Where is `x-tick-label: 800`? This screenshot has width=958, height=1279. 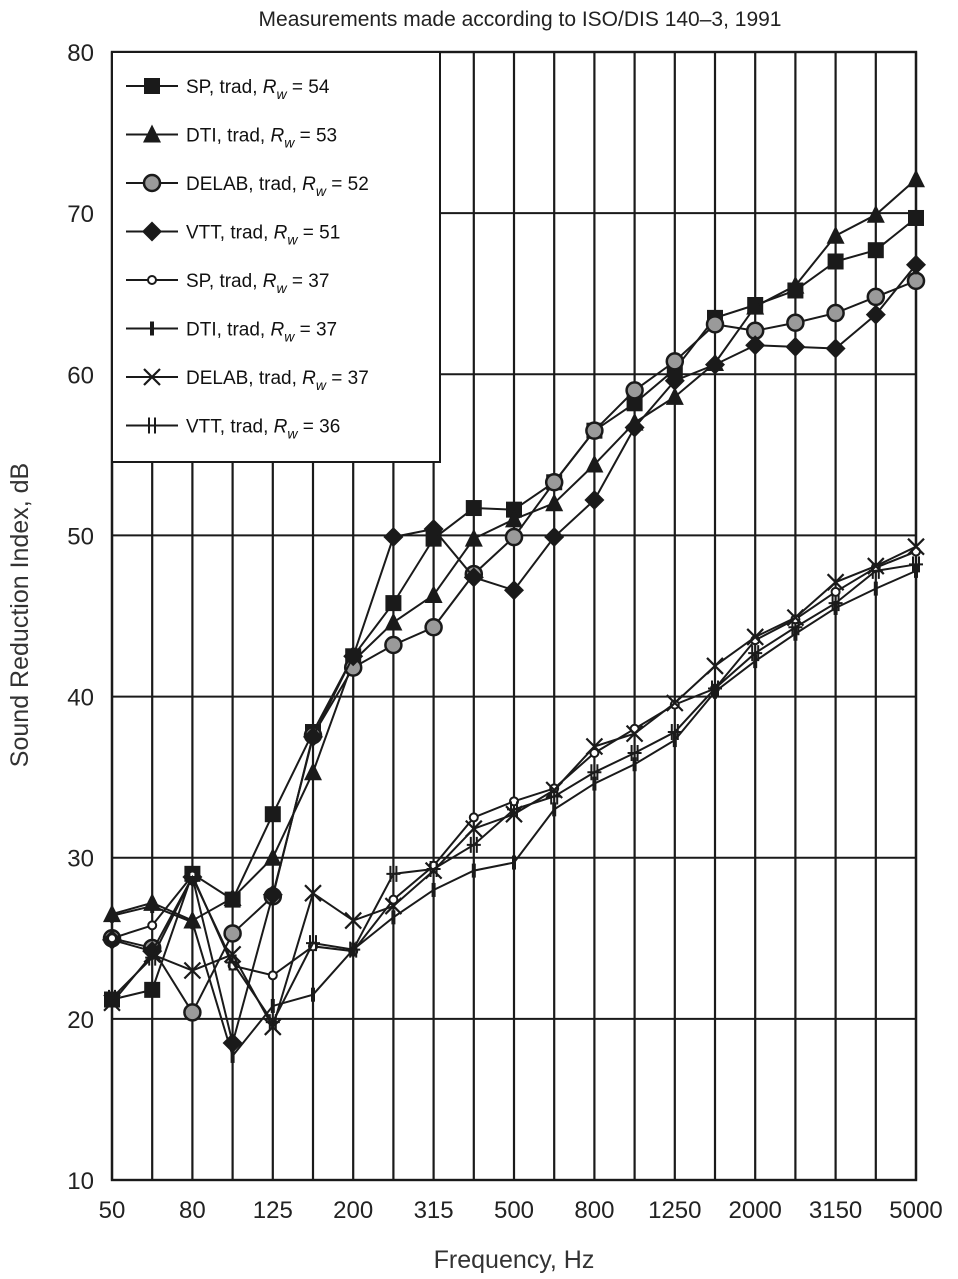
x-tick-label: 800 is located at coordinates (594, 1210).